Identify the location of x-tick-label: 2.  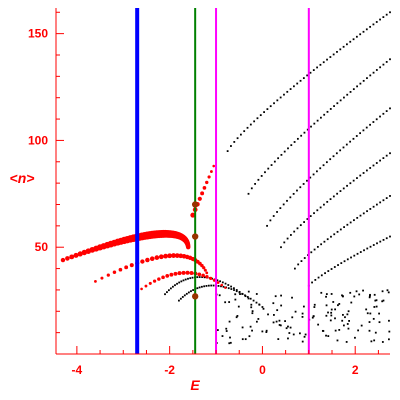
(355, 370).